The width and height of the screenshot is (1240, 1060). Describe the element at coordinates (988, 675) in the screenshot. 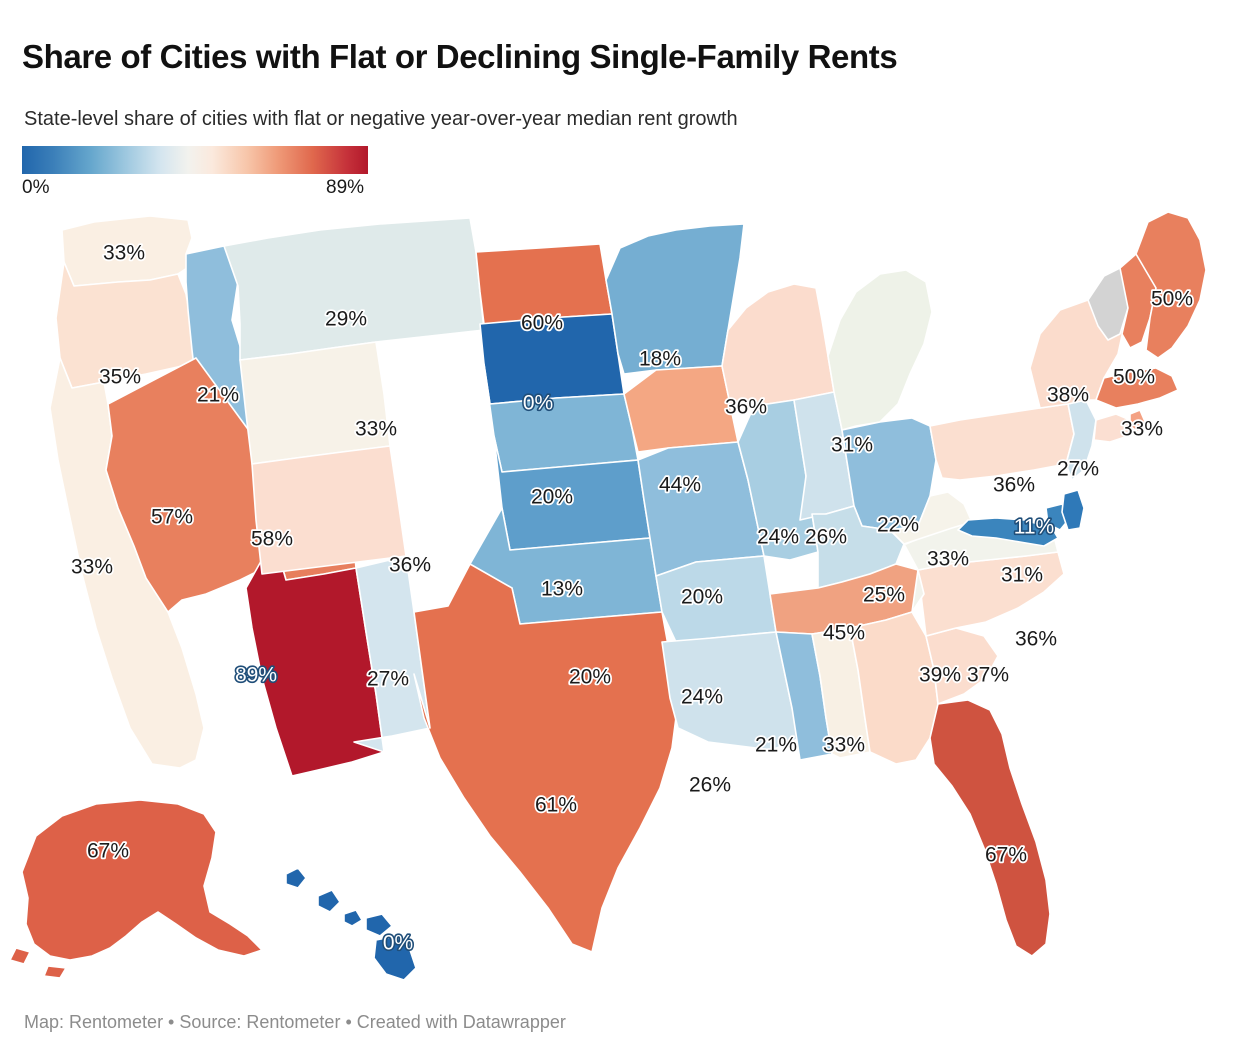

I see `state-label-sc: 37%` at that location.